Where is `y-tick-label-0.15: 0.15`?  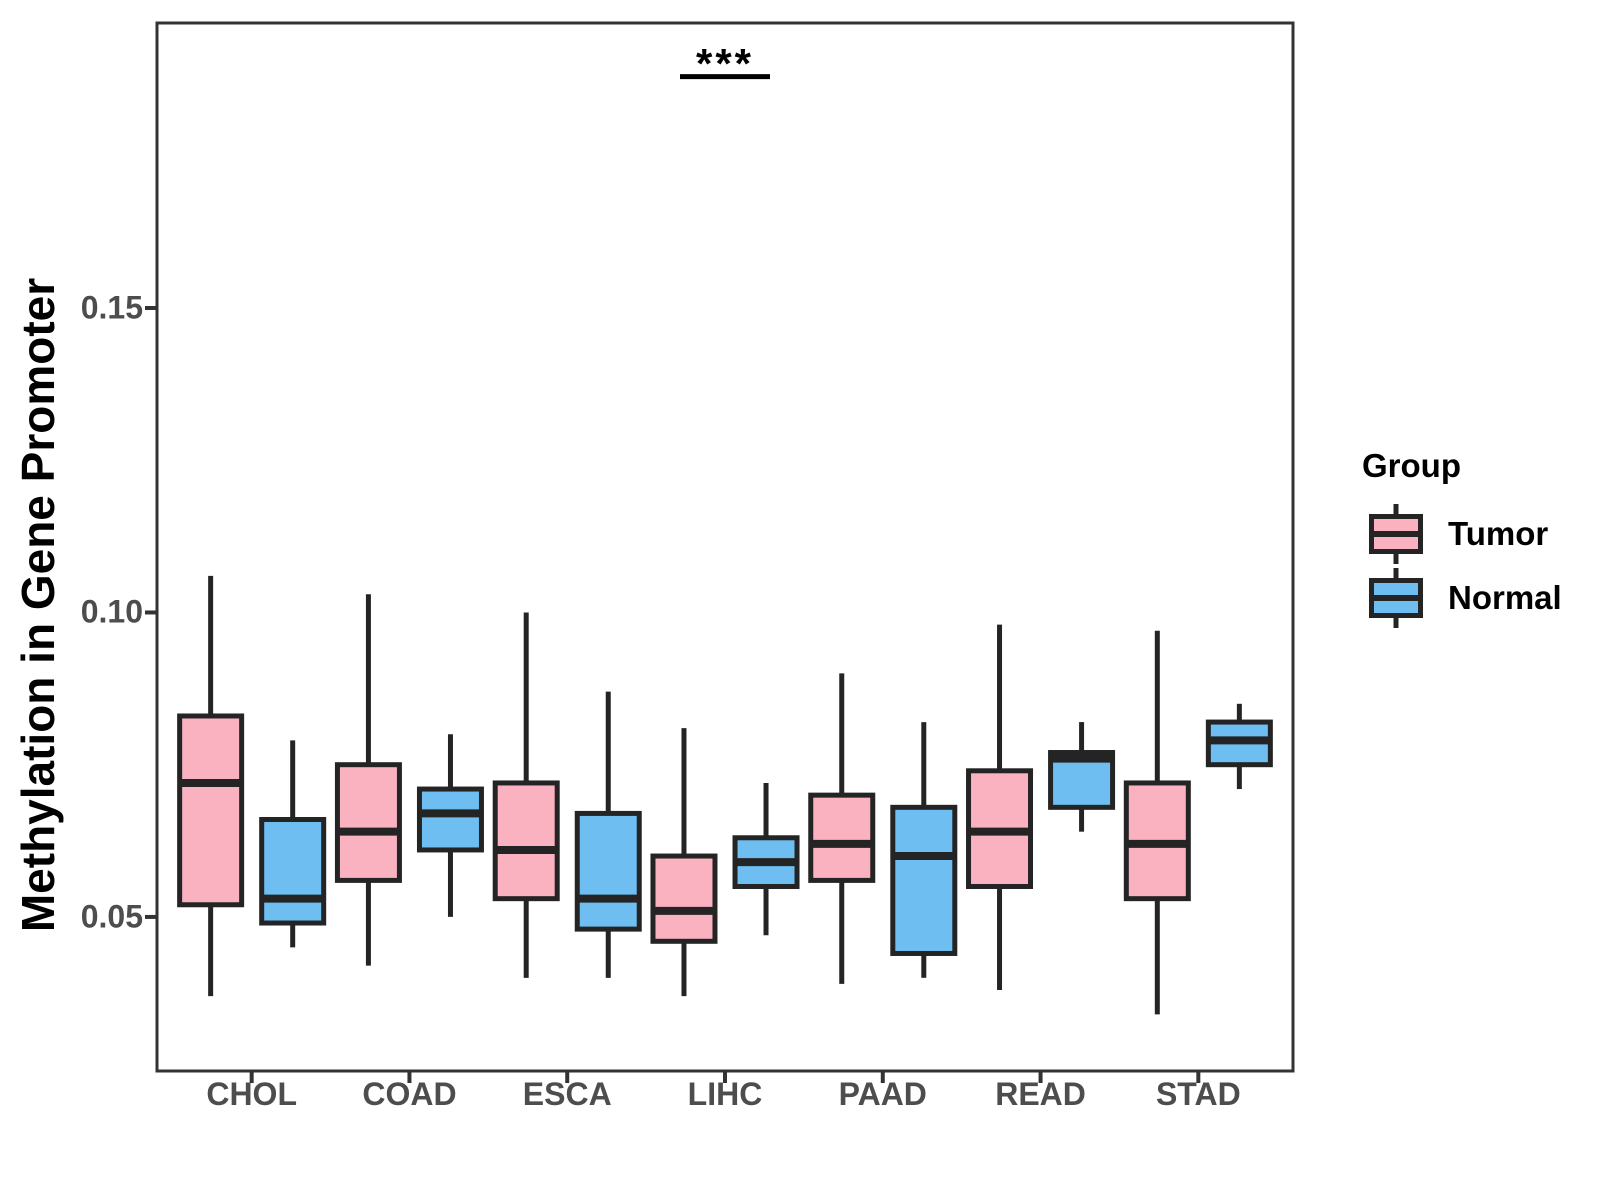
y-tick-label-0.15: 0.15 is located at coordinates (111, 307).